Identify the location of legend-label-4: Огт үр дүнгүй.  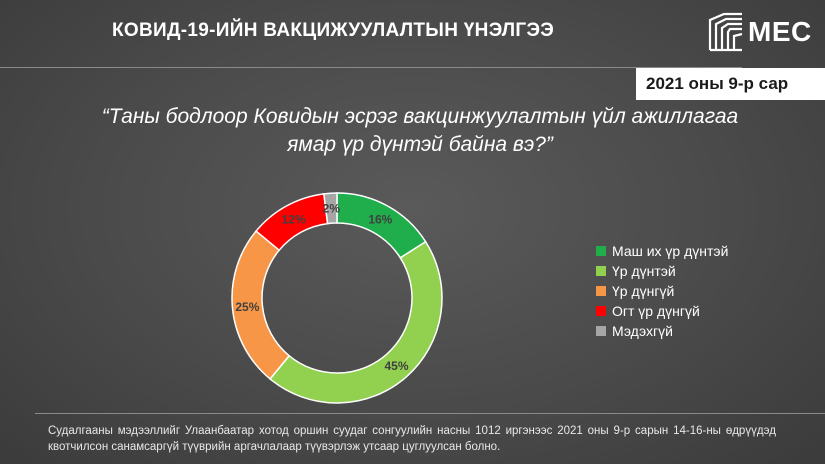
(656, 311).